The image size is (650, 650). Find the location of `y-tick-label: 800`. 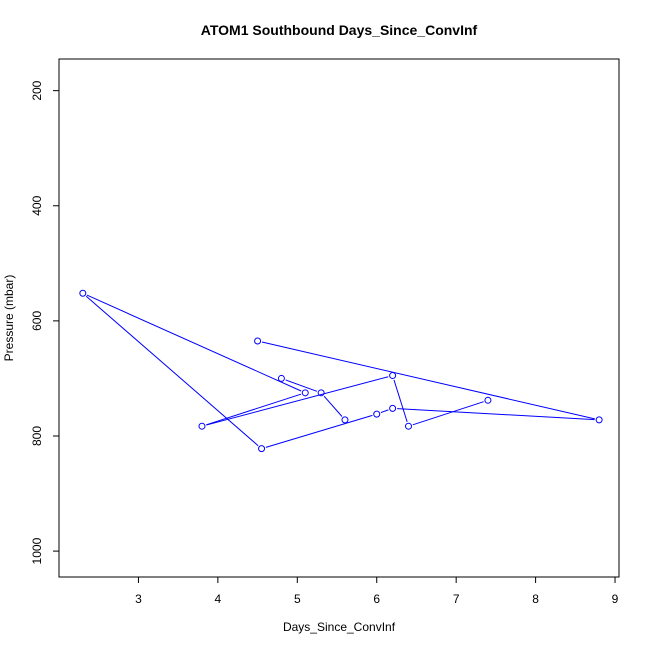

y-tick-label: 800 is located at coordinates (37, 436).